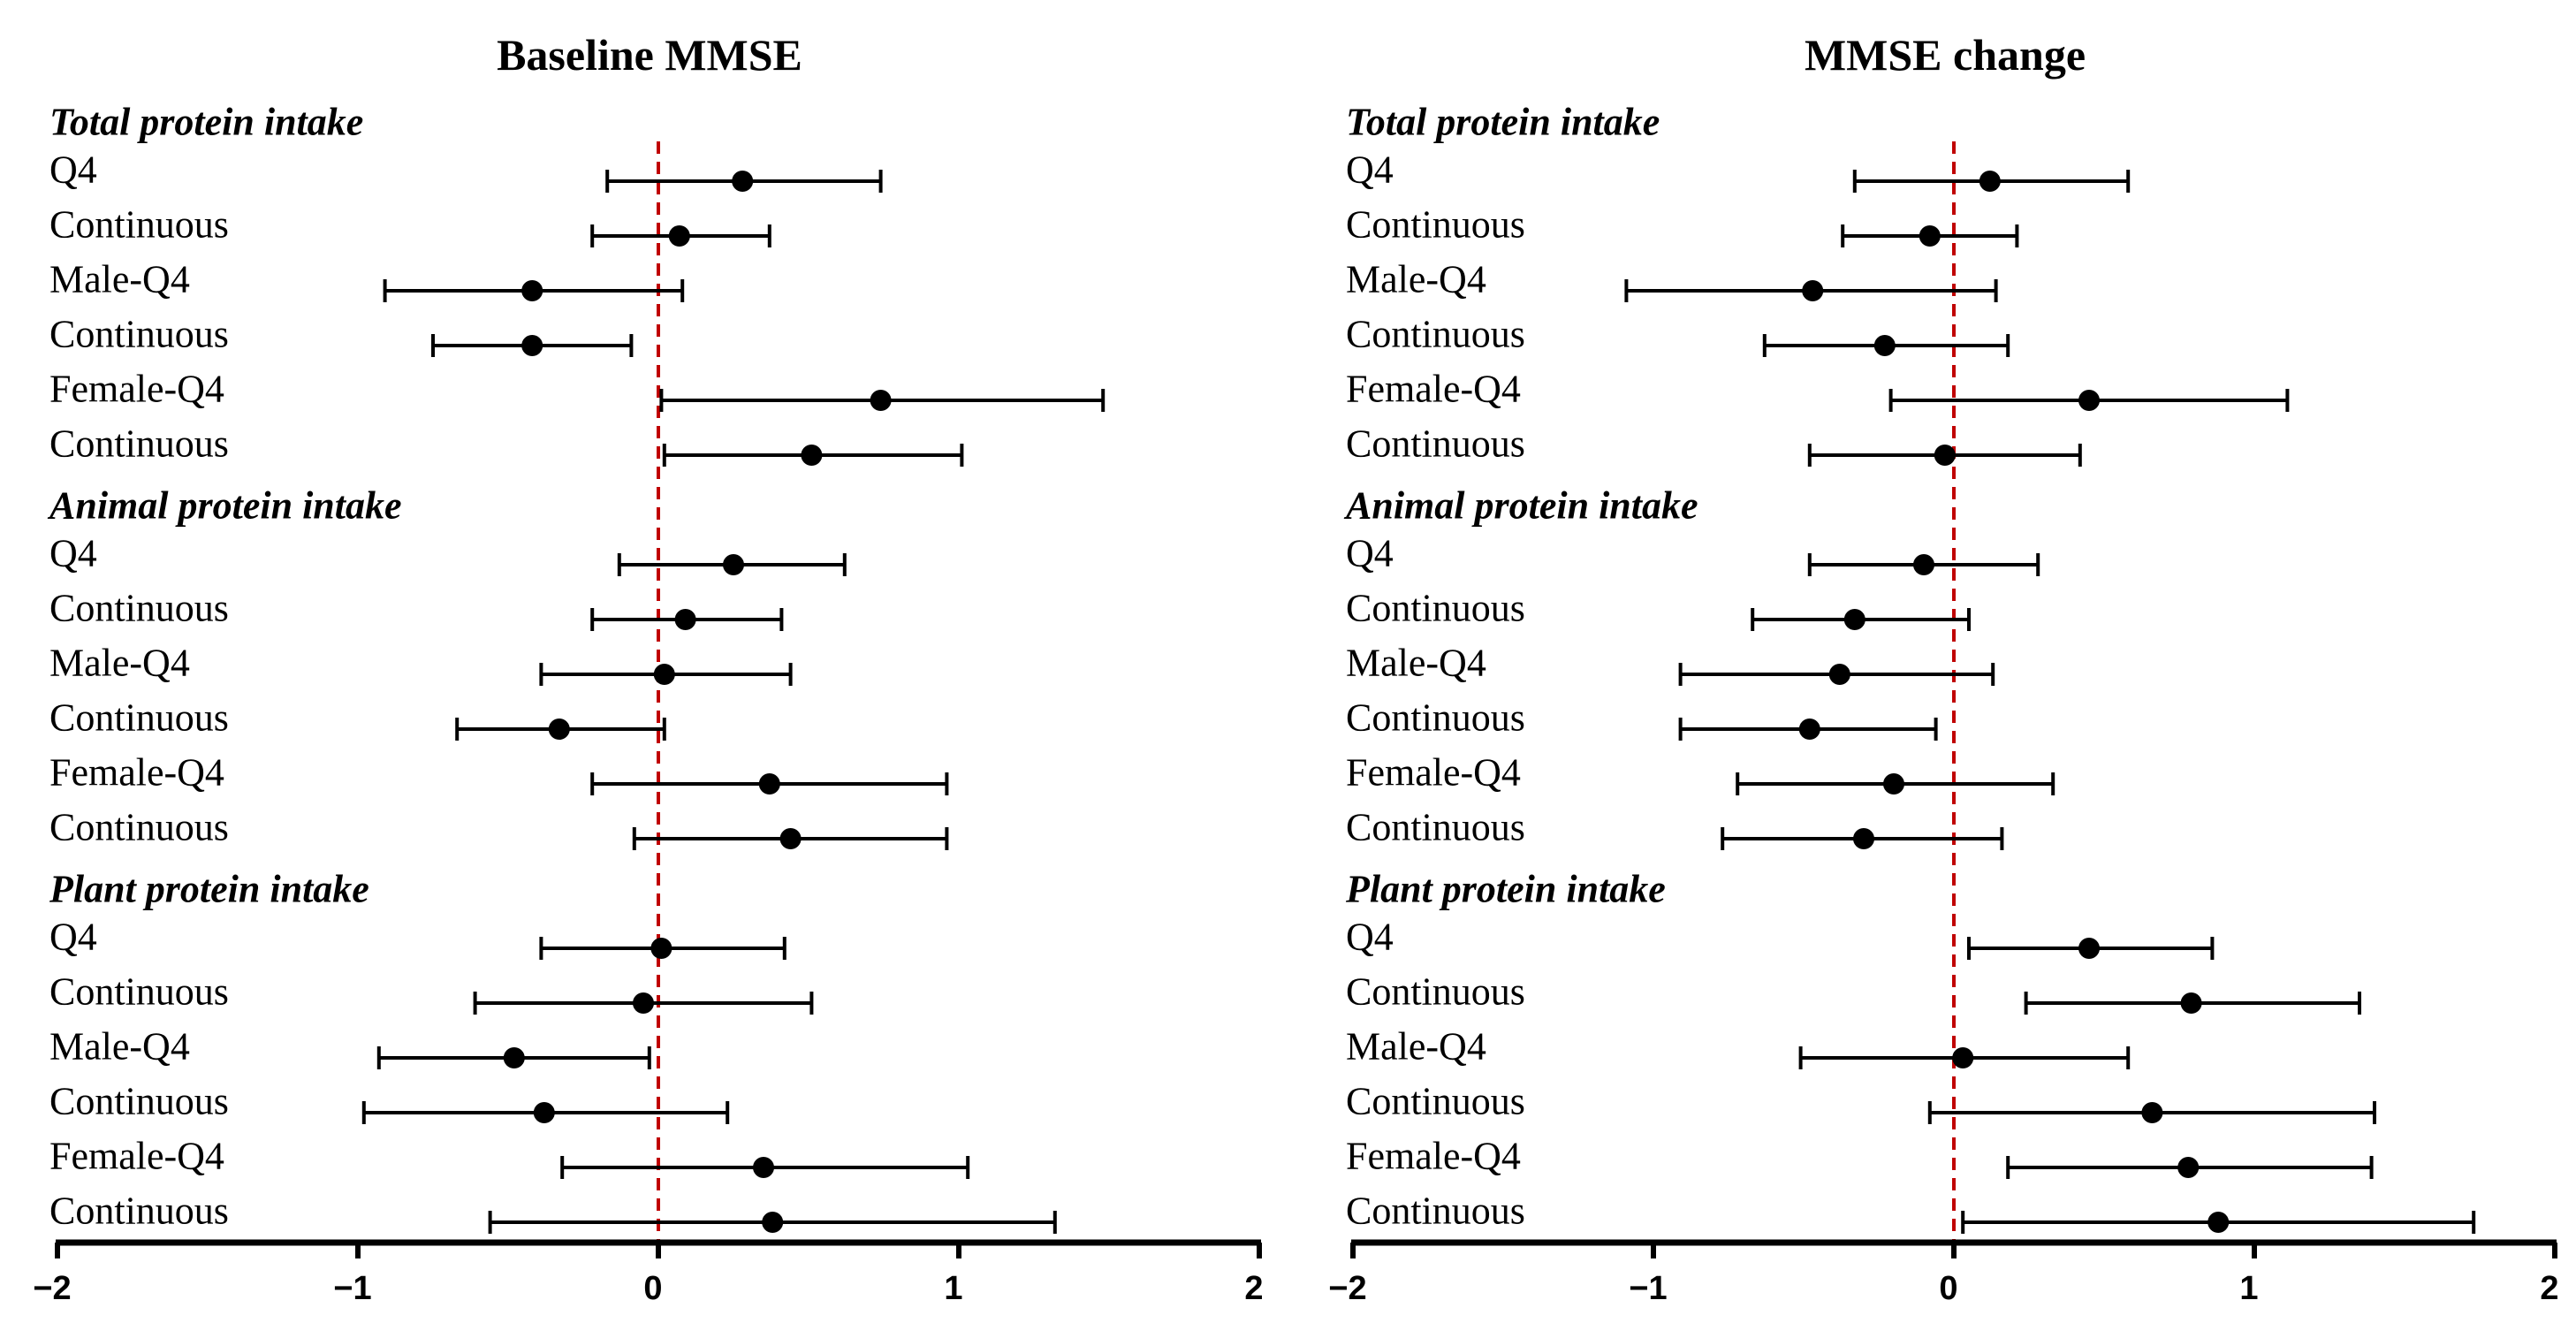 Image resolution: width=2576 pixels, height=1323 pixels. What do you see at coordinates (225, 506) in the screenshot?
I see `group-label: Animal protein intake` at bounding box center [225, 506].